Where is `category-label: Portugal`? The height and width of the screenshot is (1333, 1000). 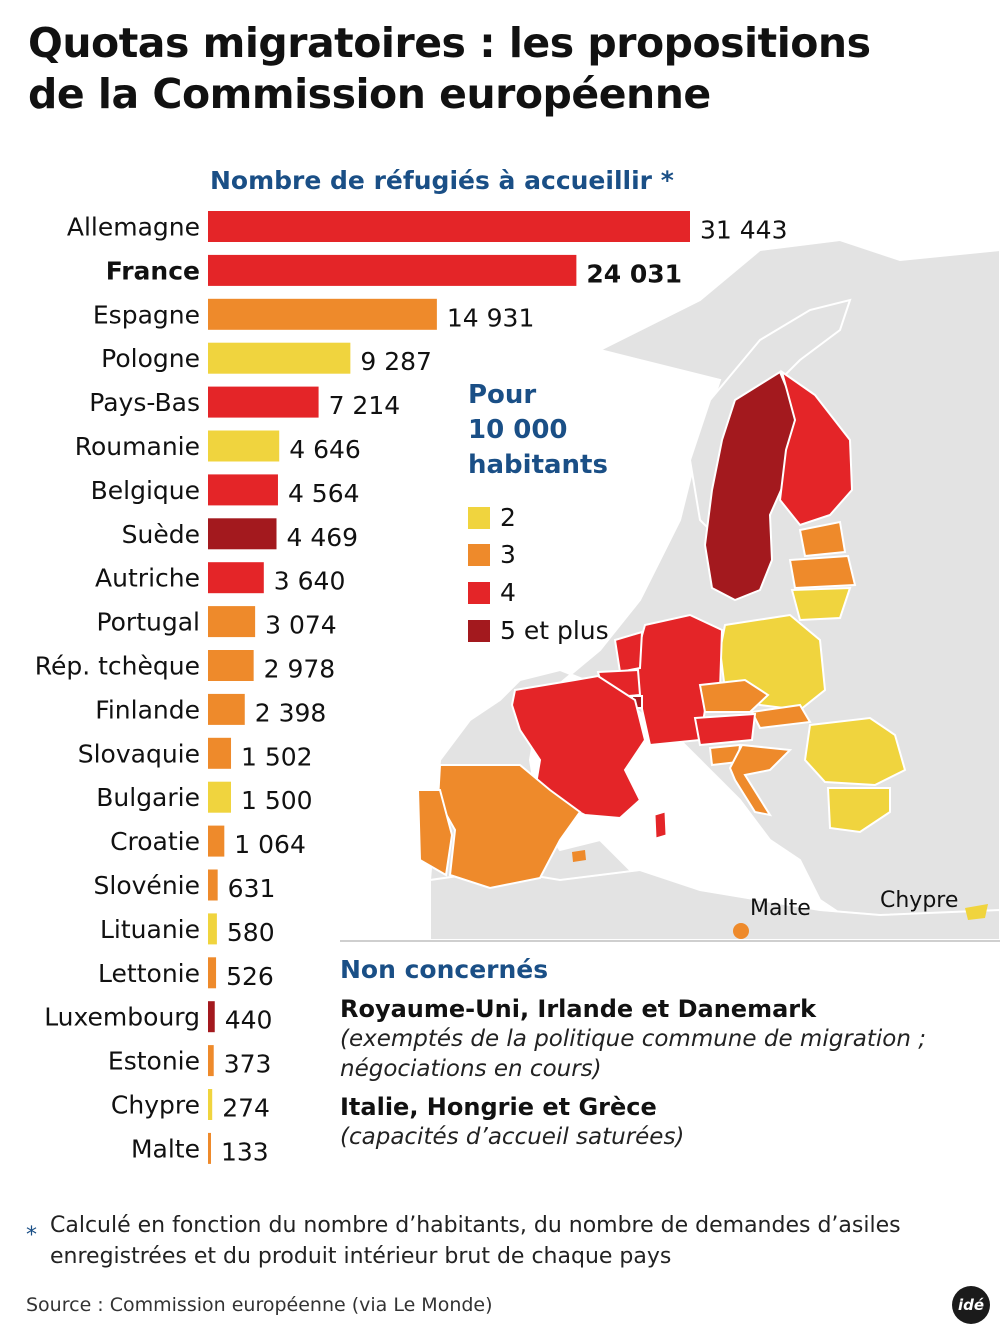 category-label: Portugal is located at coordinates (148, 622).